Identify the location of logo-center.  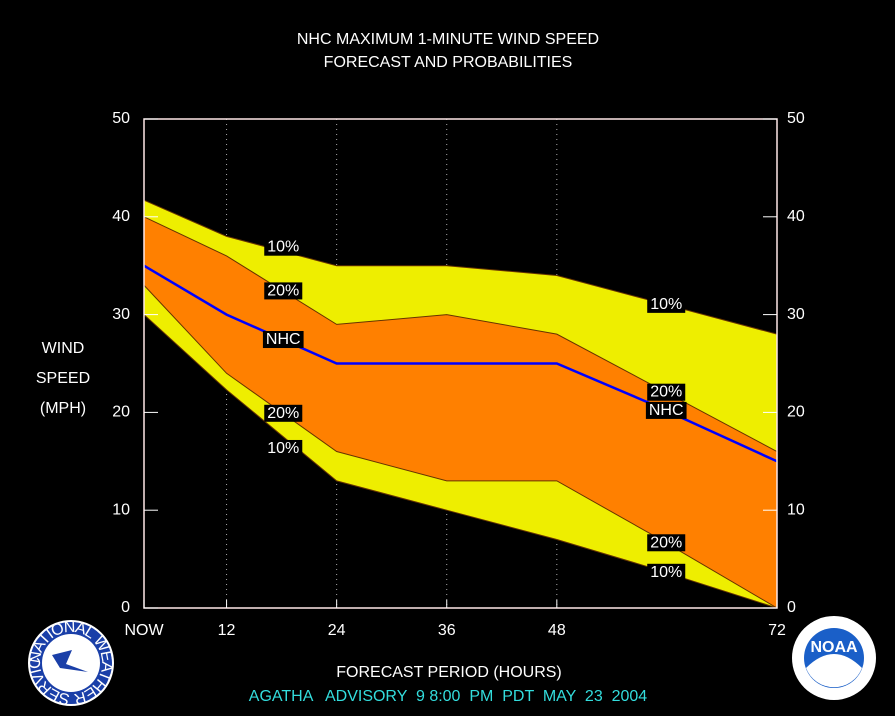
(71, 663).